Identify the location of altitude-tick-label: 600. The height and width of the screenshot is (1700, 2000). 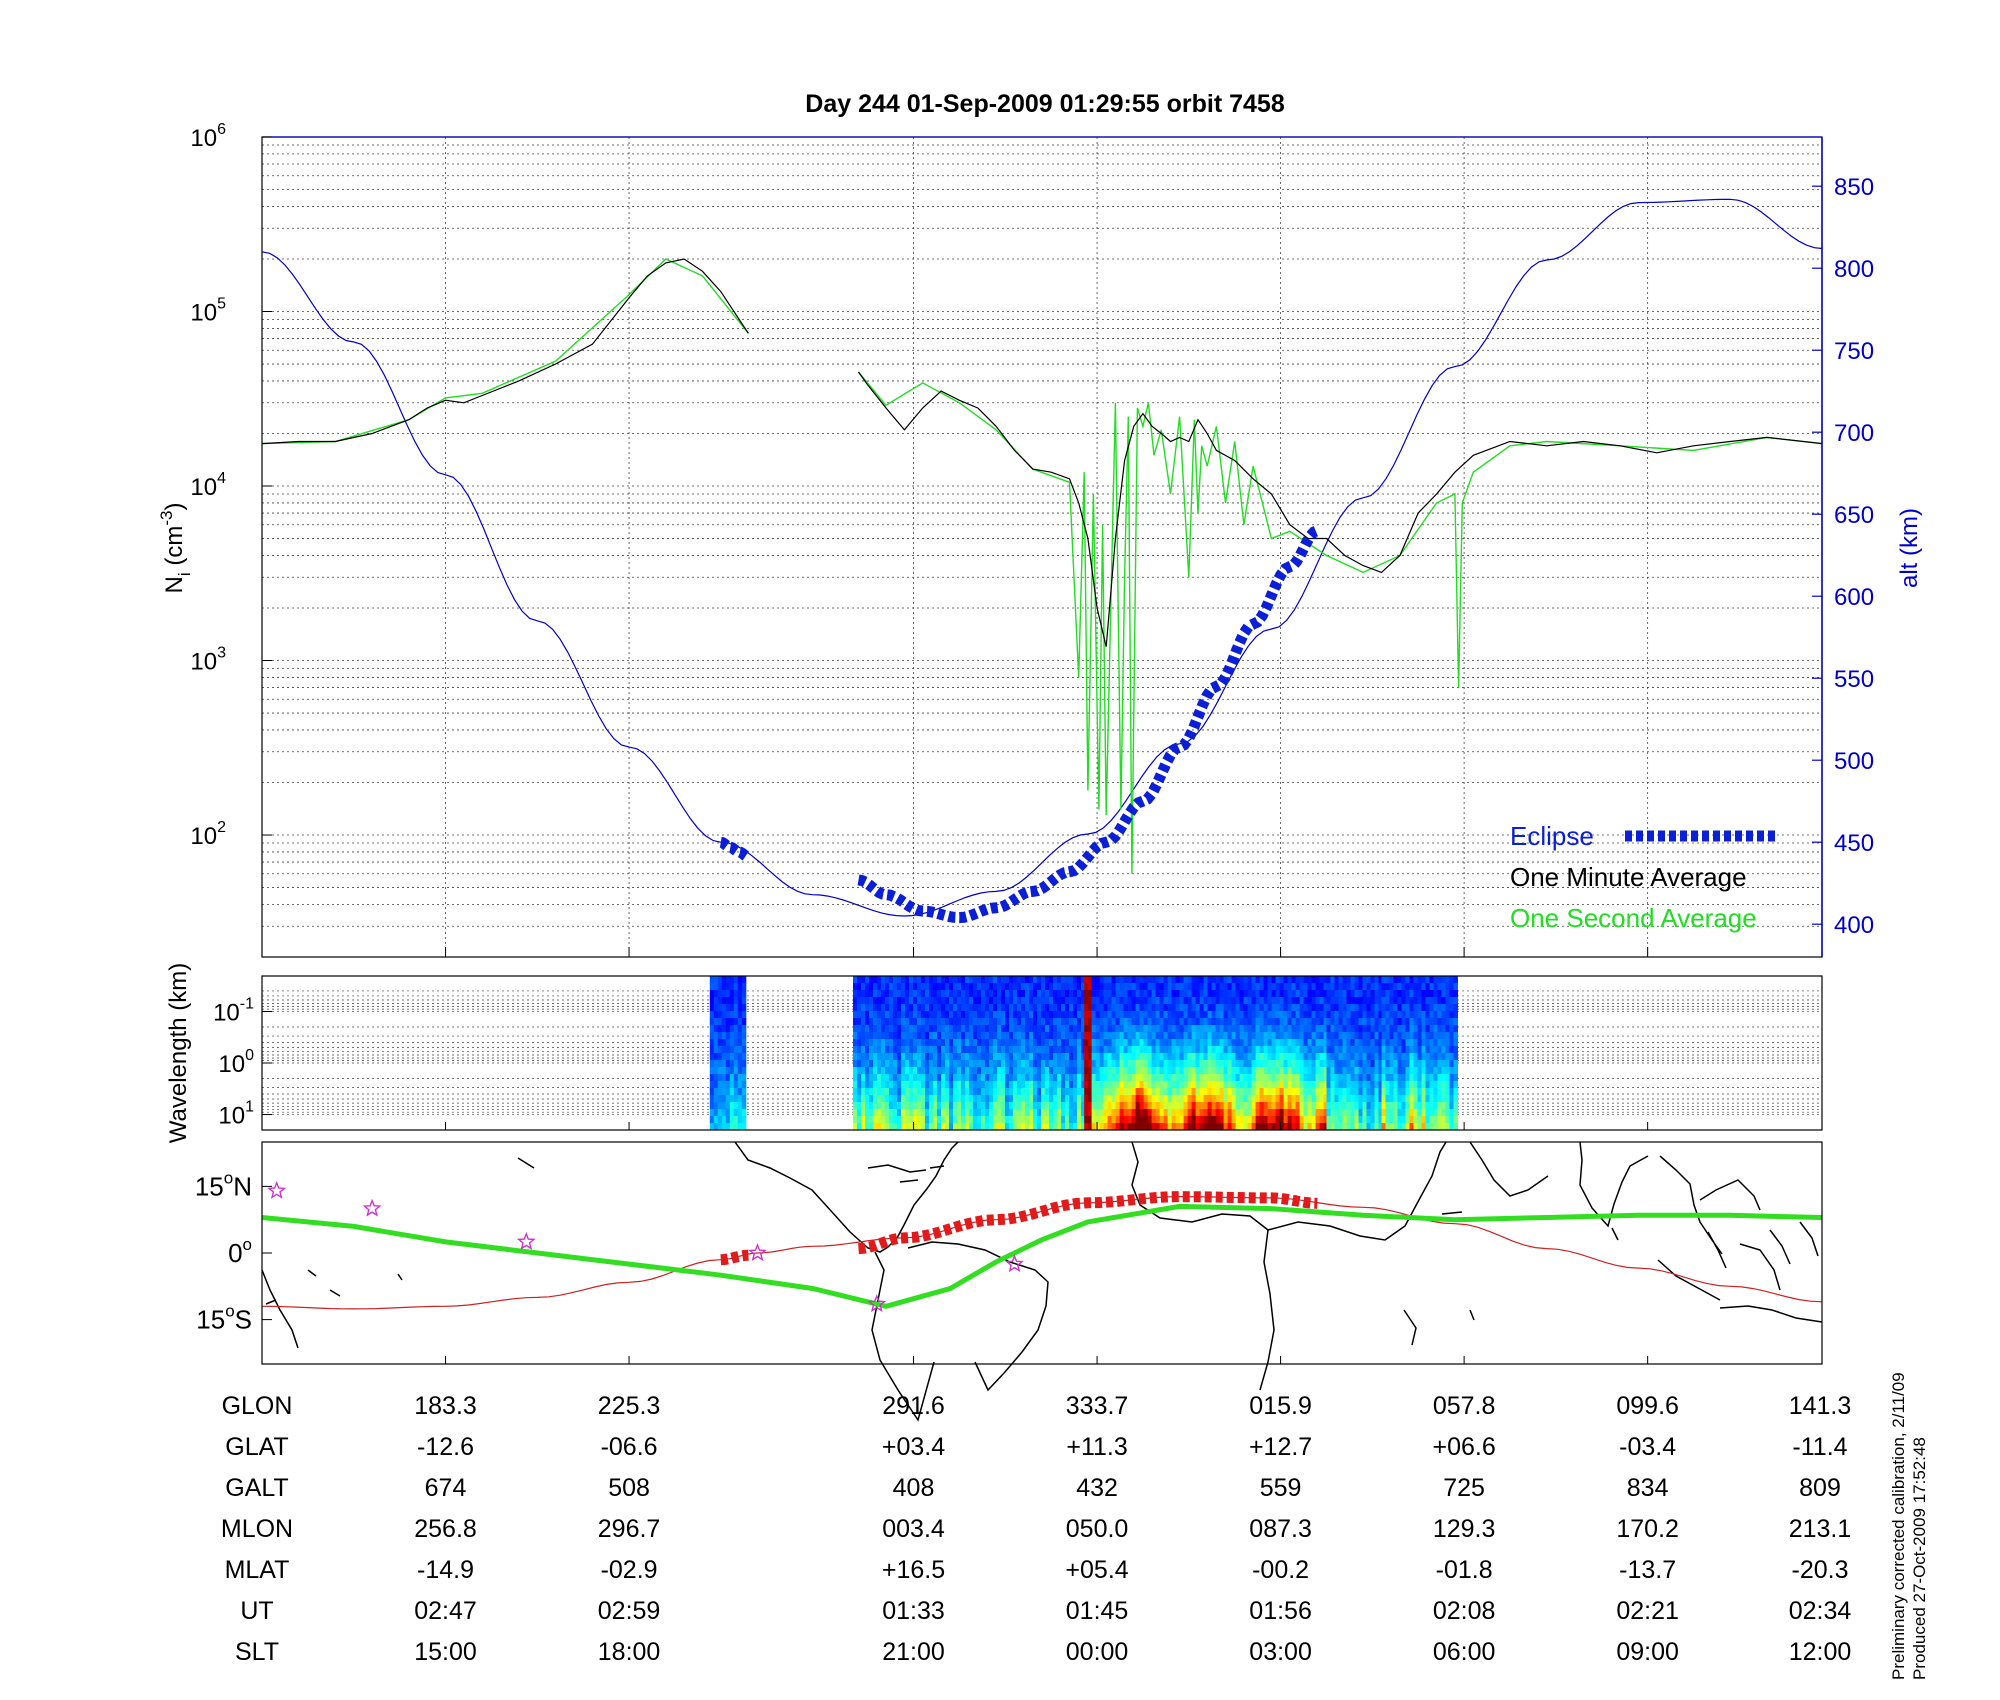
(1854, 597).